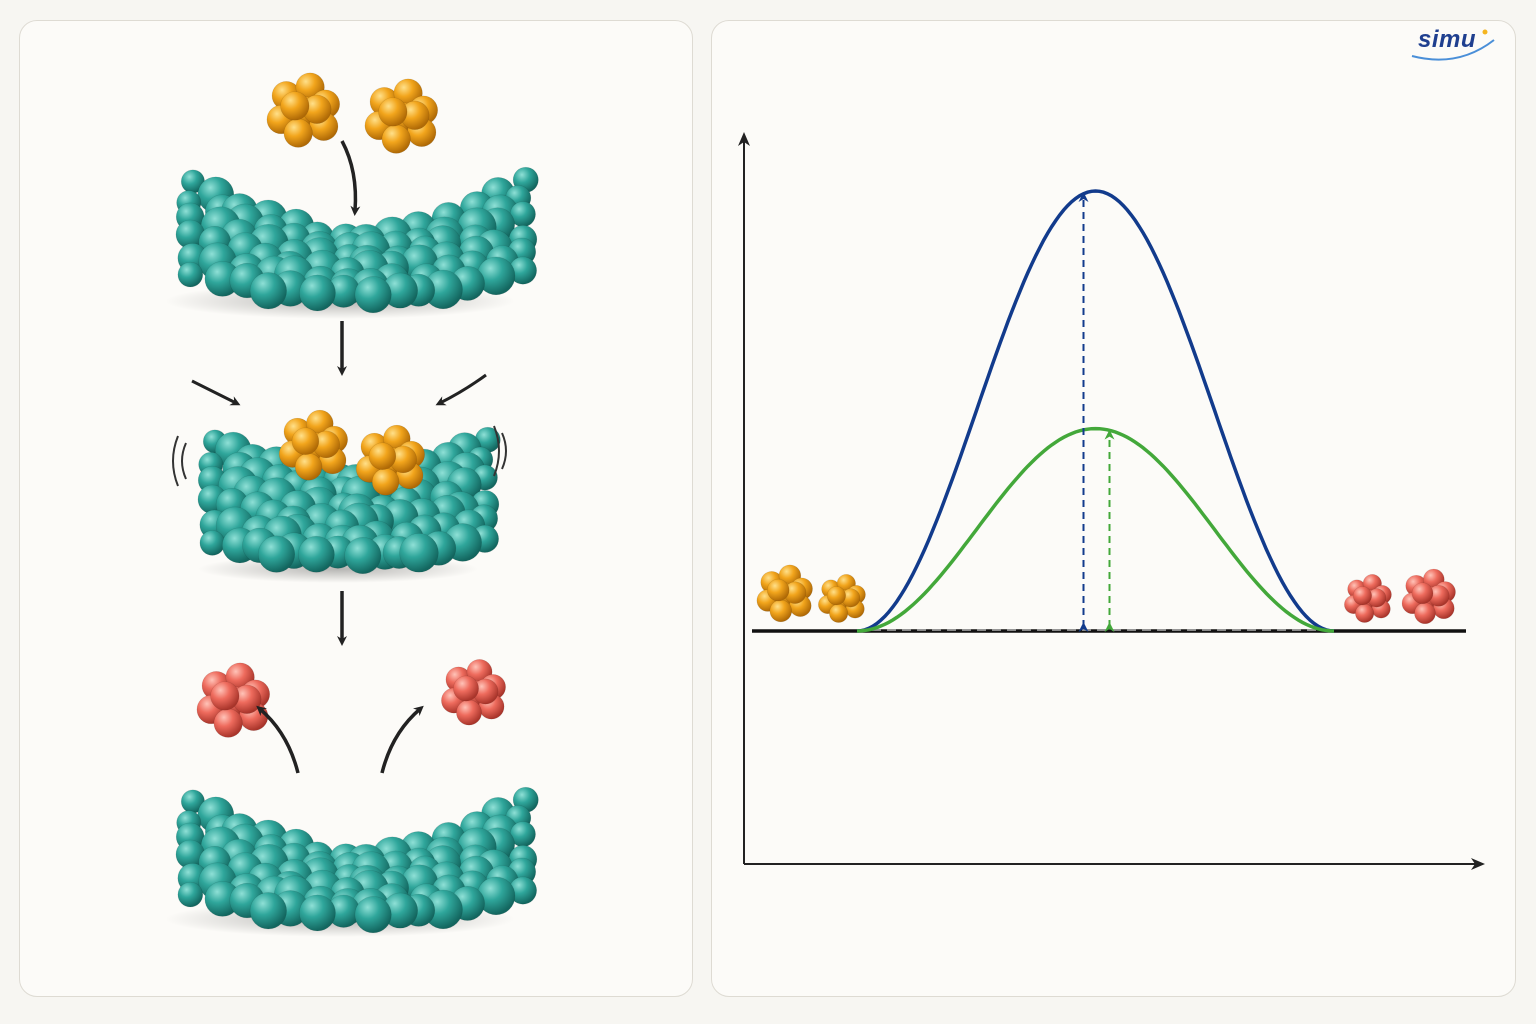  Describe the element at coordinates (278, 739) in the screenshot. I see `release-arrow-left` at that location.